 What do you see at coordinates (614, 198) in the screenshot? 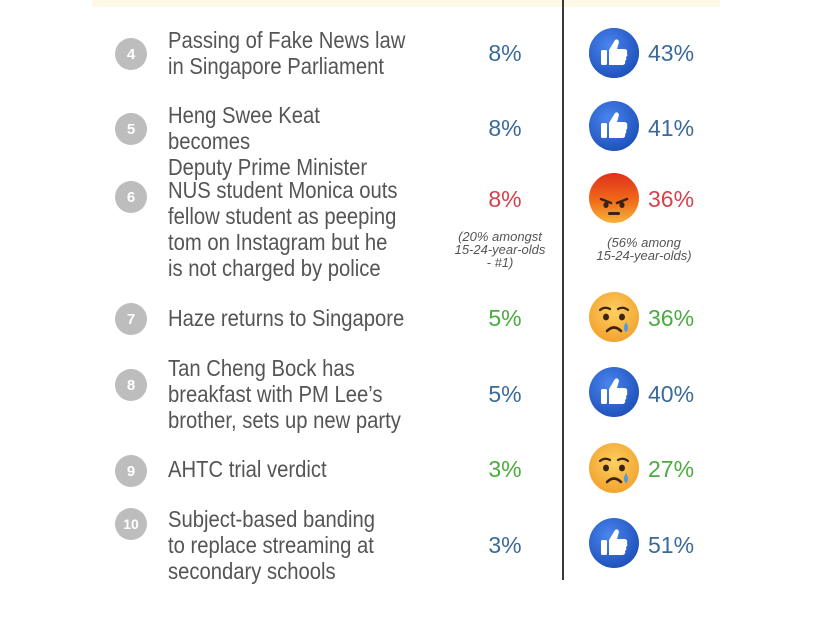
I see `angry-icon` at bounding box center [614, 198].